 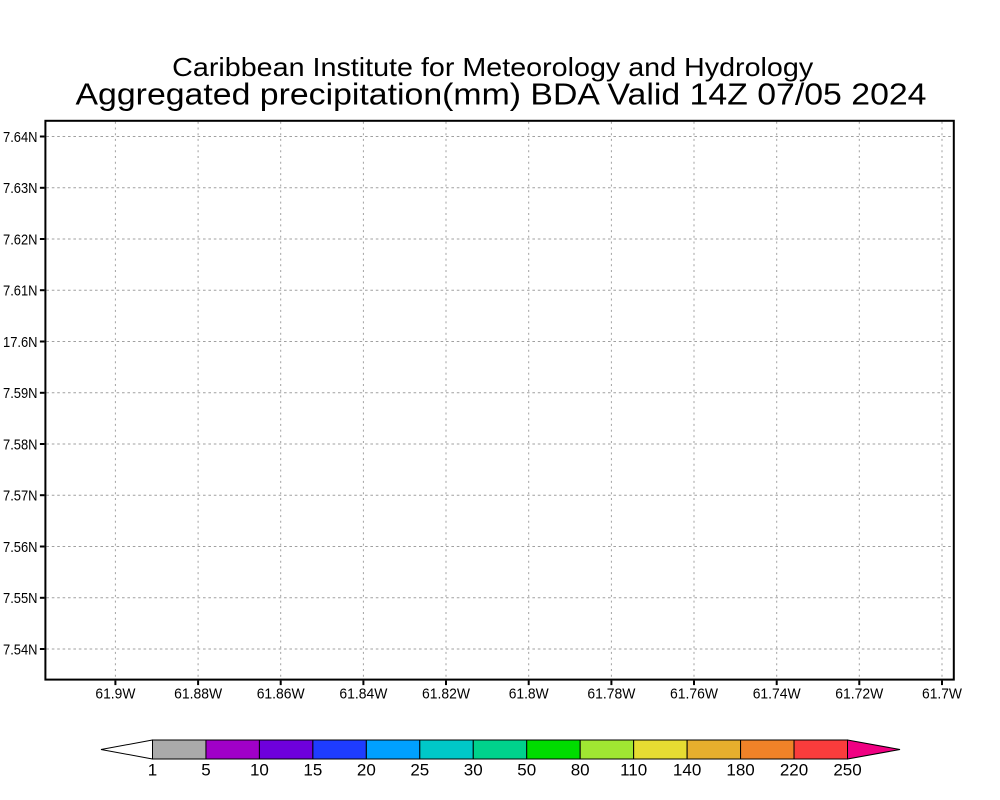 I want to click on svg-text: 220, so click(x=794, y=770).